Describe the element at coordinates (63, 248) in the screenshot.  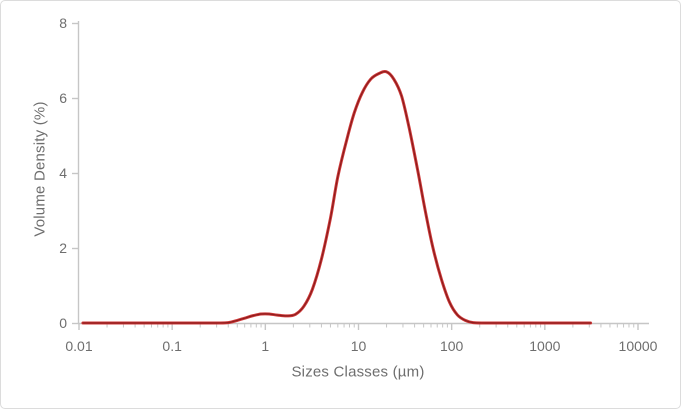
I see `y-tick-label: 2` at that location.